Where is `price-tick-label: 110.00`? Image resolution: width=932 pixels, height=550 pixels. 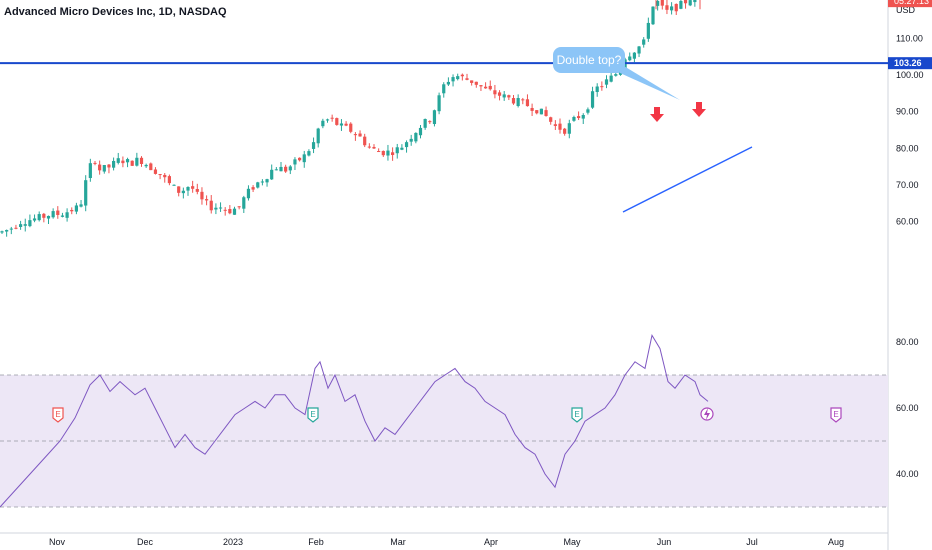 price-tick-label: 110.00 is located at coordinates (909, 39).